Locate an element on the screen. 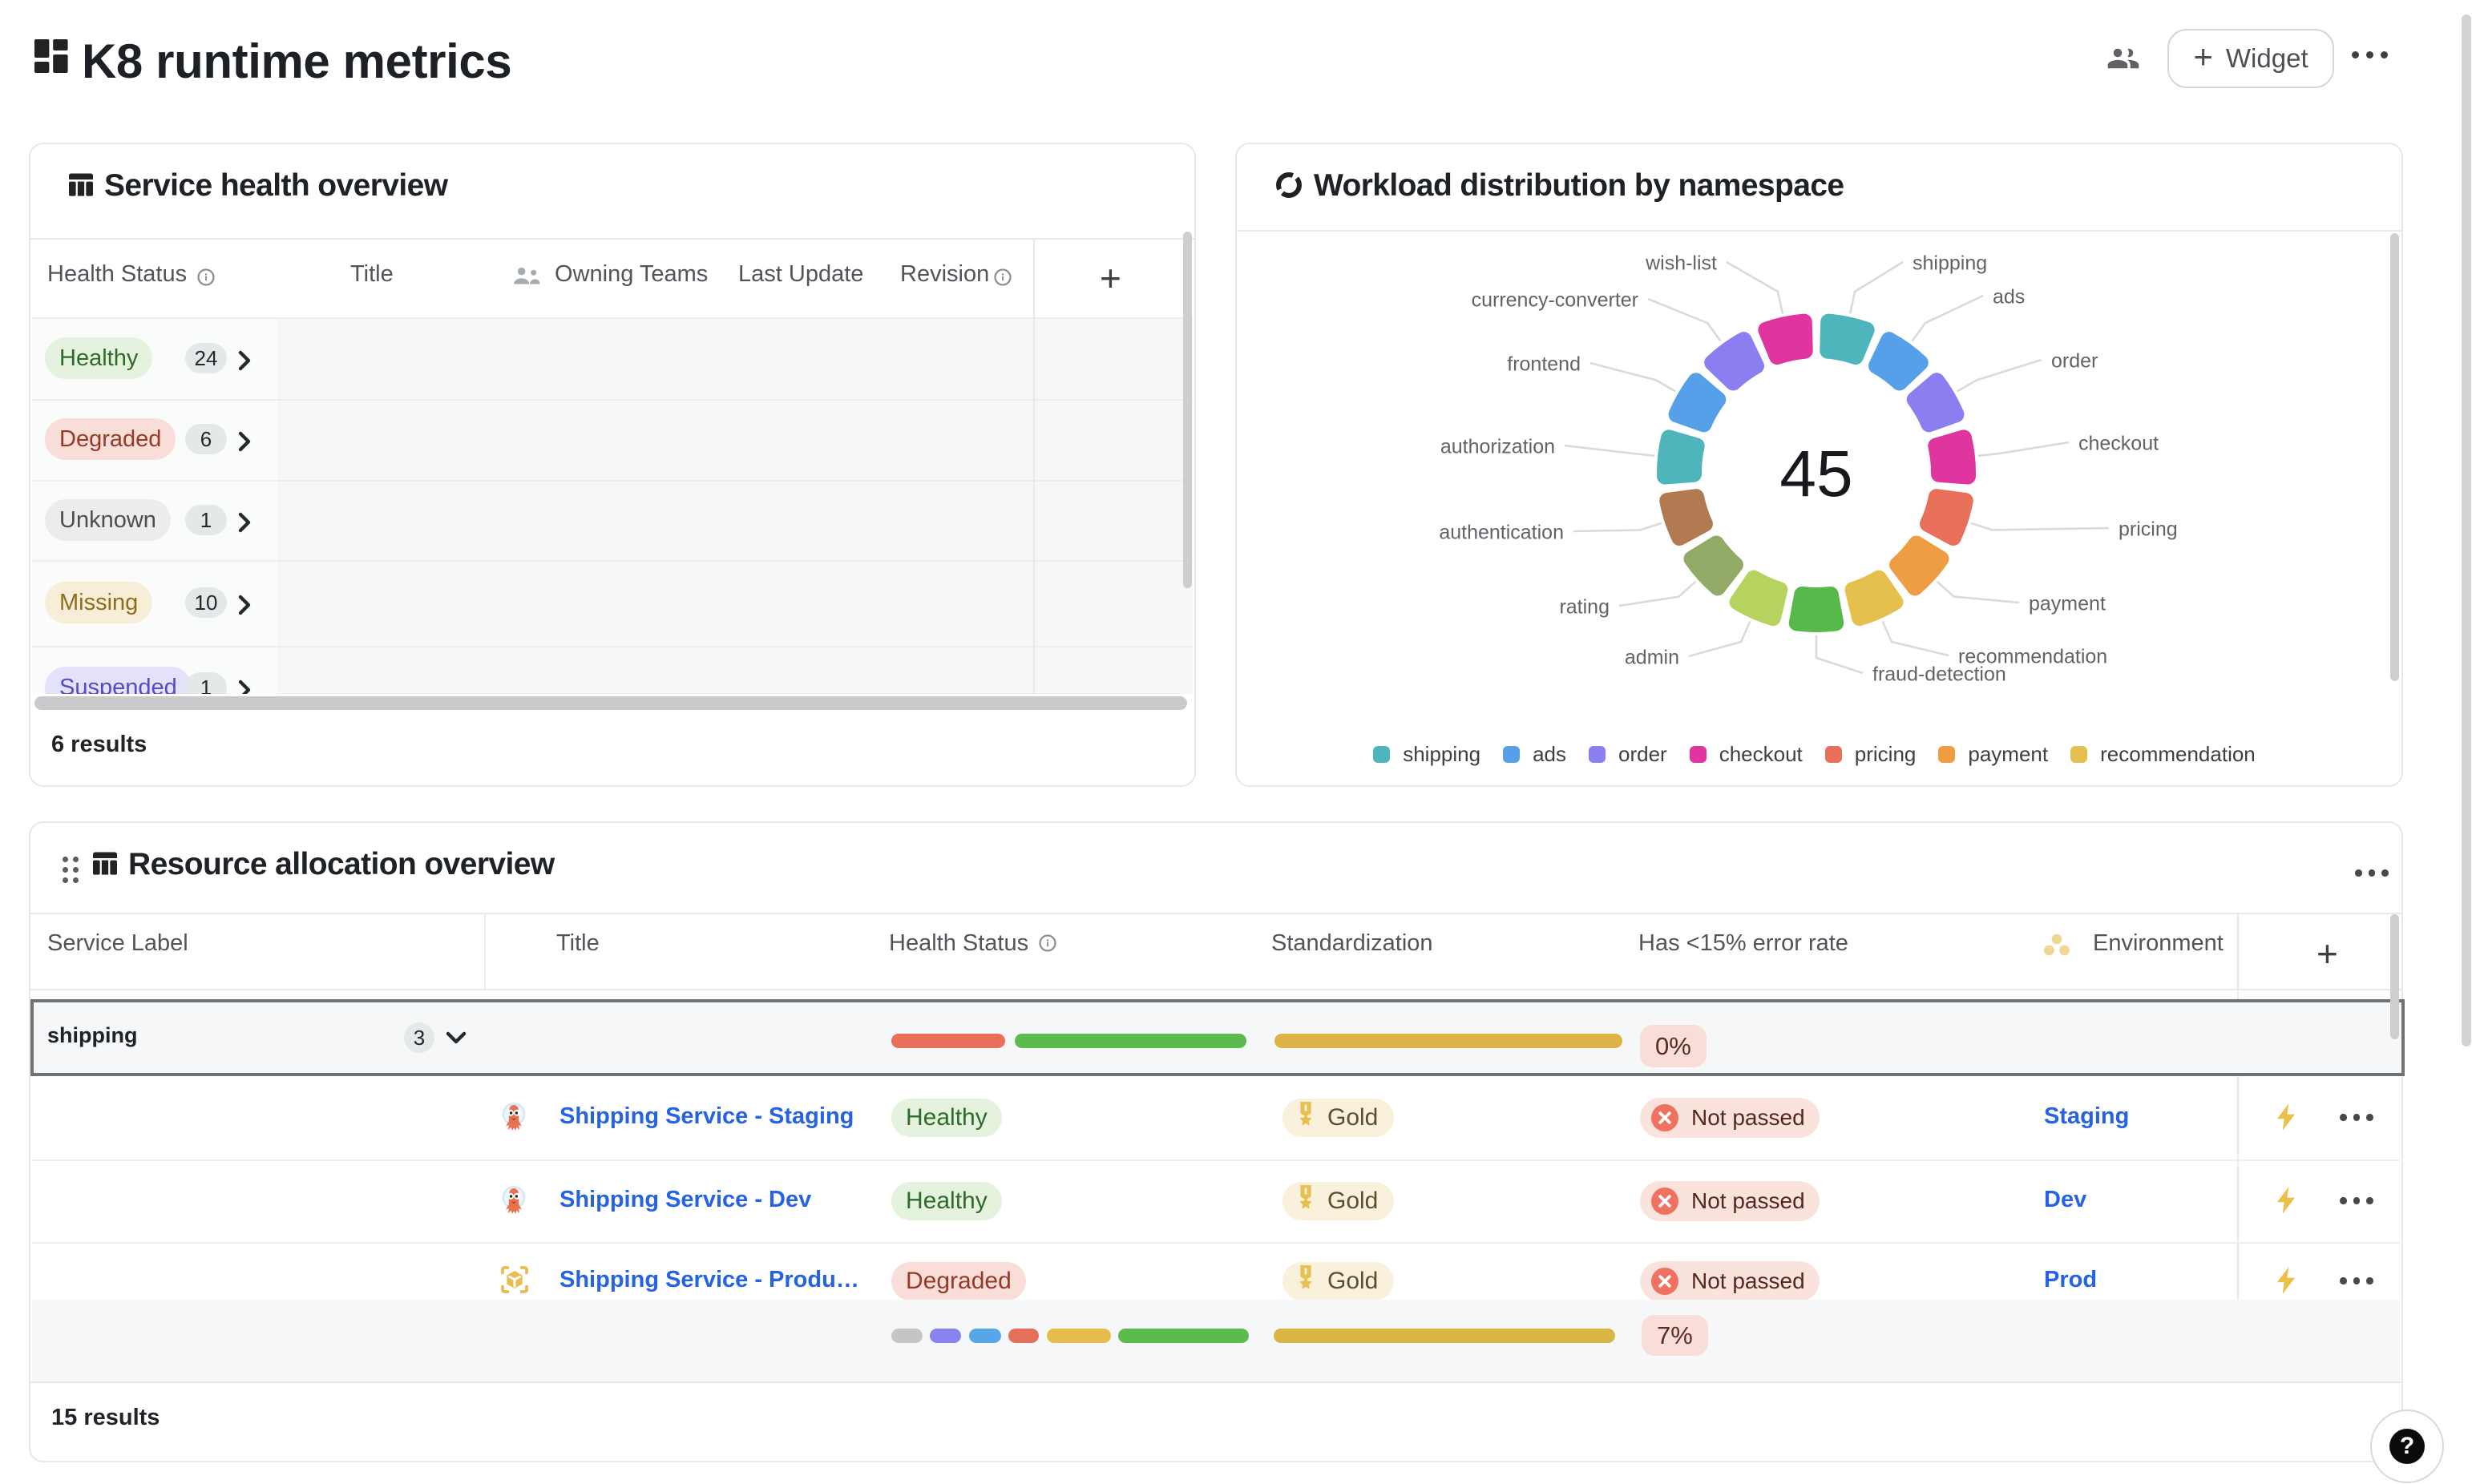 The image size is (2472, 1484). svg-text: currency-converter is located at coordinates (1555, 301).